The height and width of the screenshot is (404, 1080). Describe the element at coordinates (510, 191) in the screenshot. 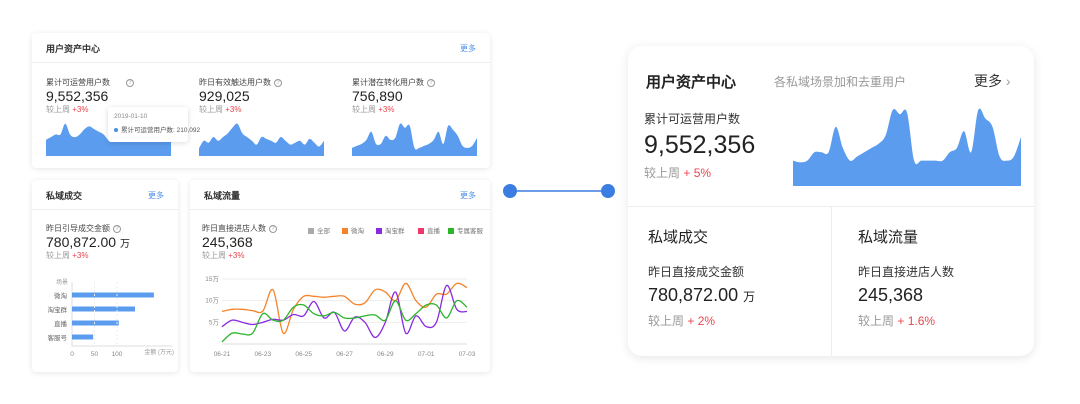

I see `connector-dot-left` at that location.